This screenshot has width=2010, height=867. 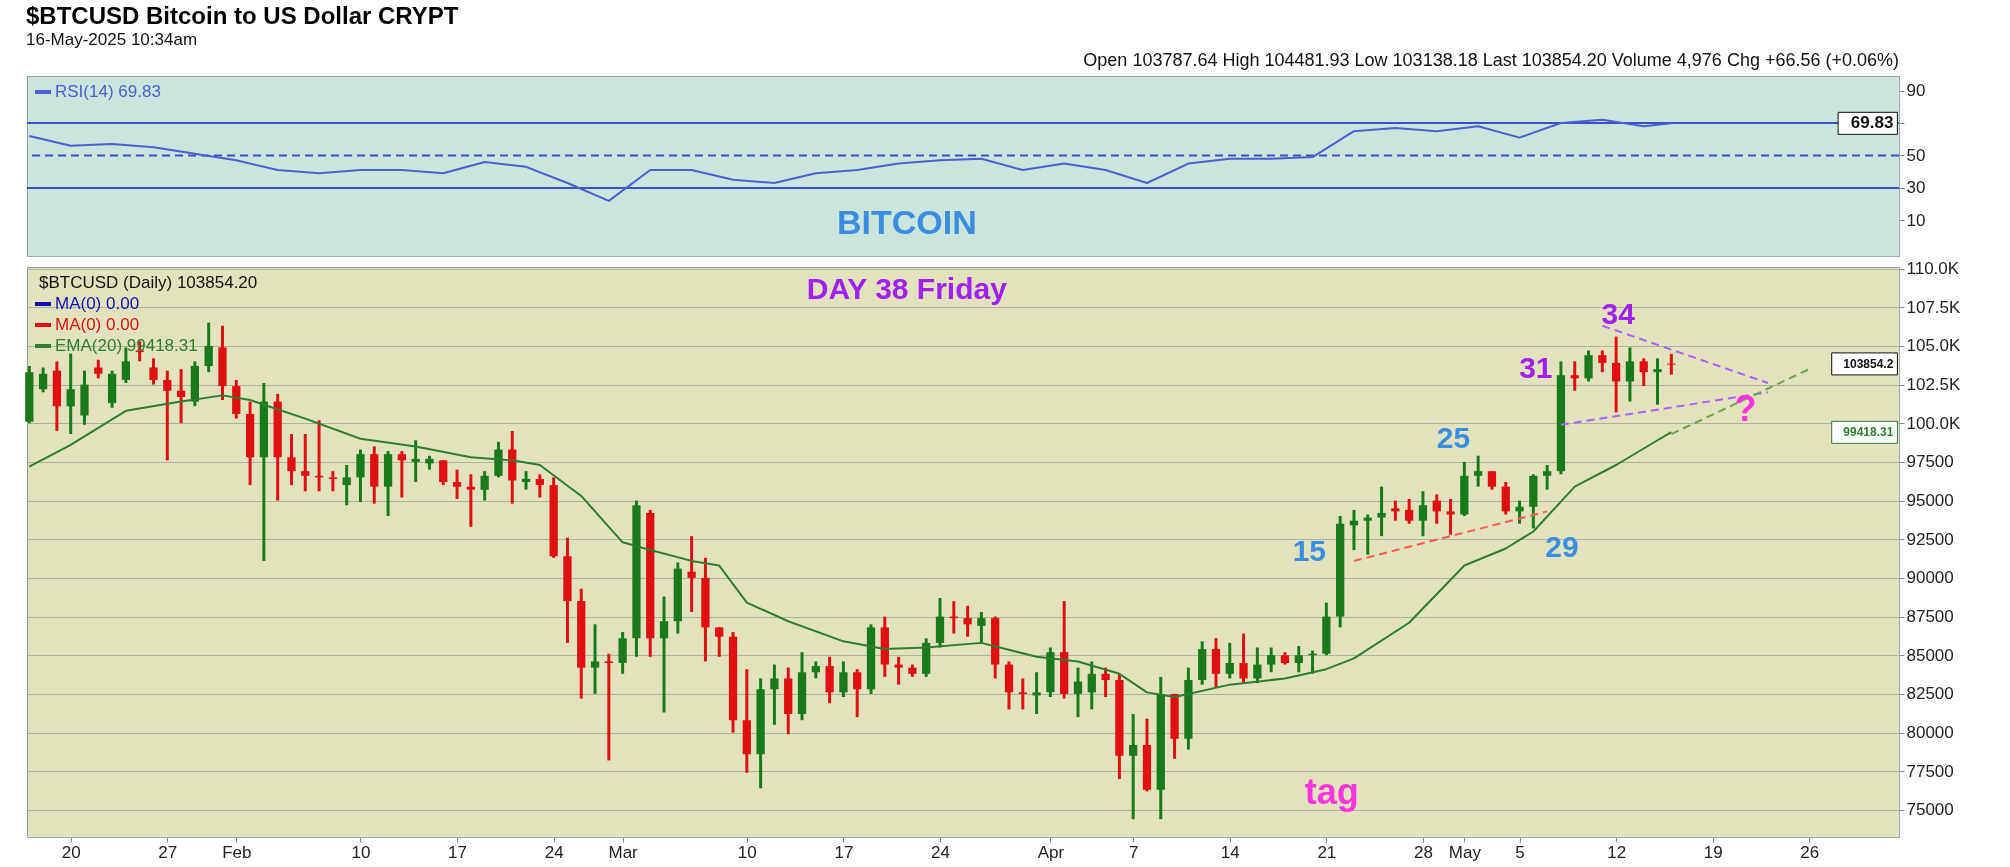 What do you see at coordinates (1930, 578) in the screenshot?
I see `y-tick-label: 90000` at bounding box center [1930, 578].